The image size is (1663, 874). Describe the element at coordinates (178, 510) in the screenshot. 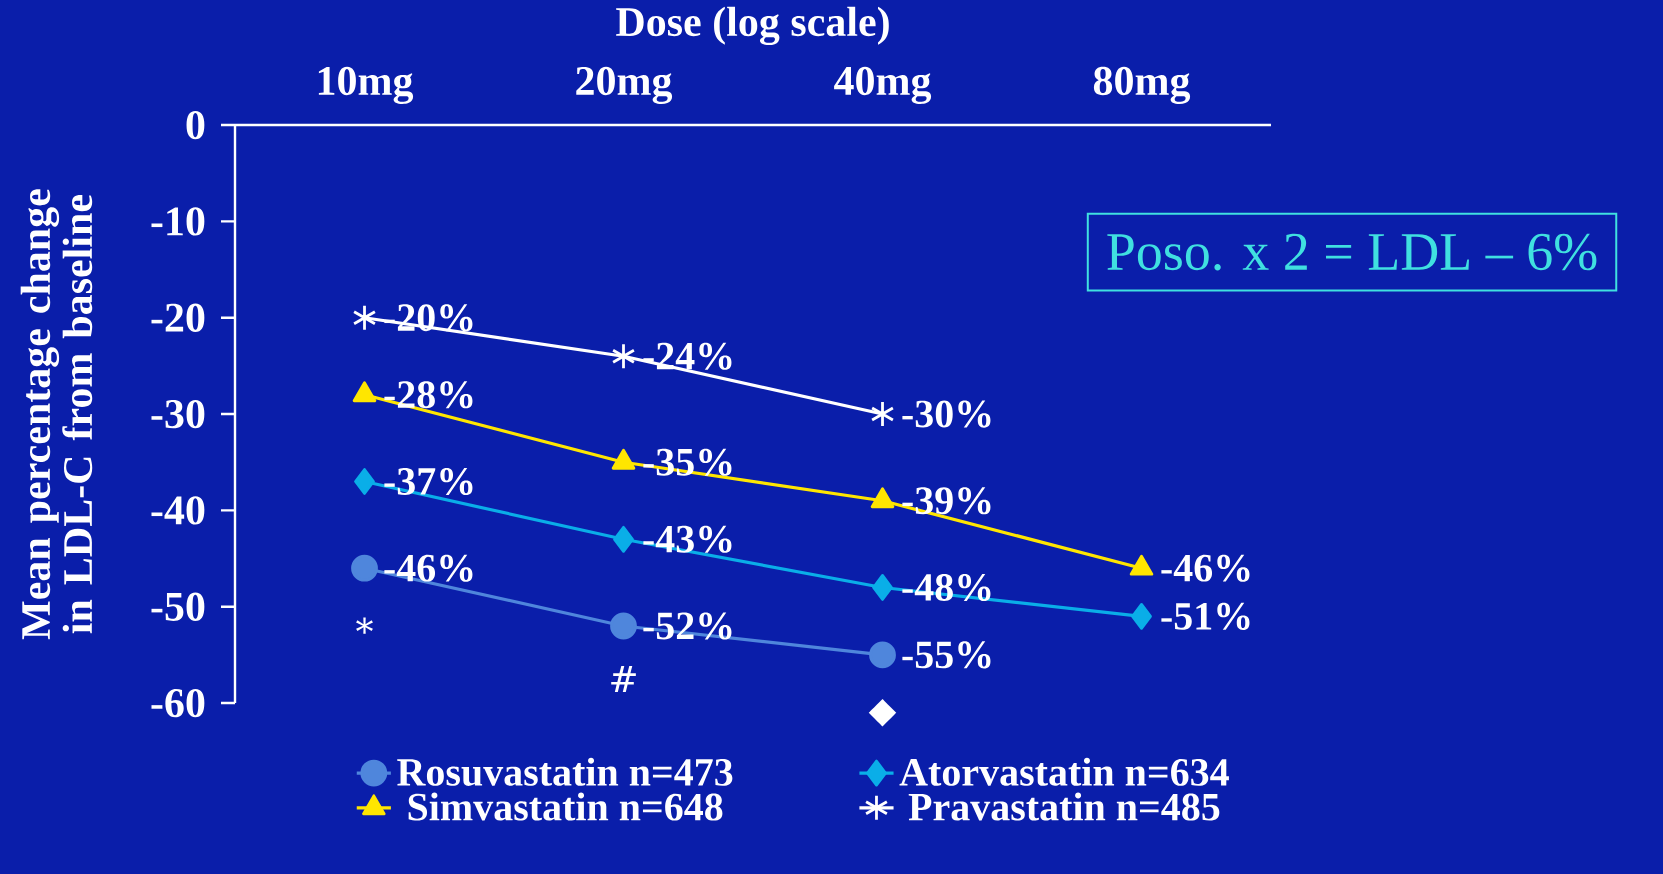

I see `y-tick-label: -40` at that location.